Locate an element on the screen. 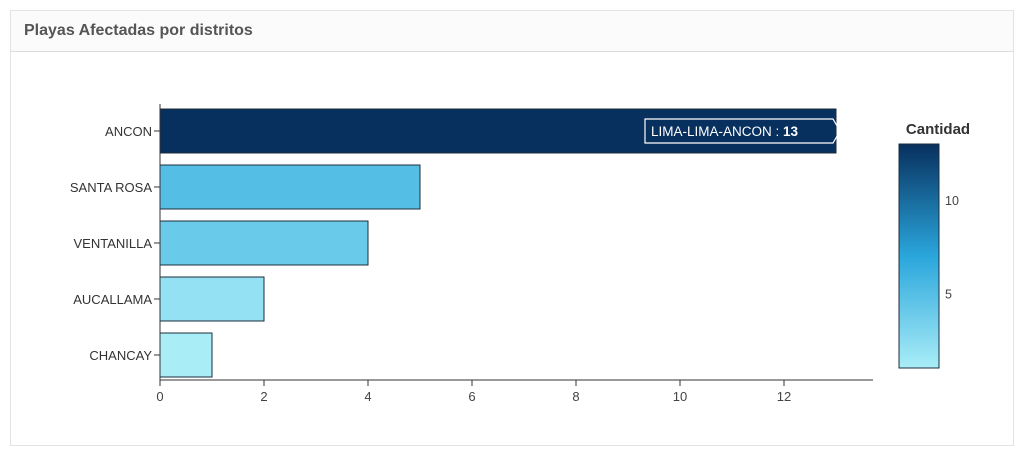 This screenshot has width=1016, height=450. tooltip-value: 13 is located at coordinates (791, 131).